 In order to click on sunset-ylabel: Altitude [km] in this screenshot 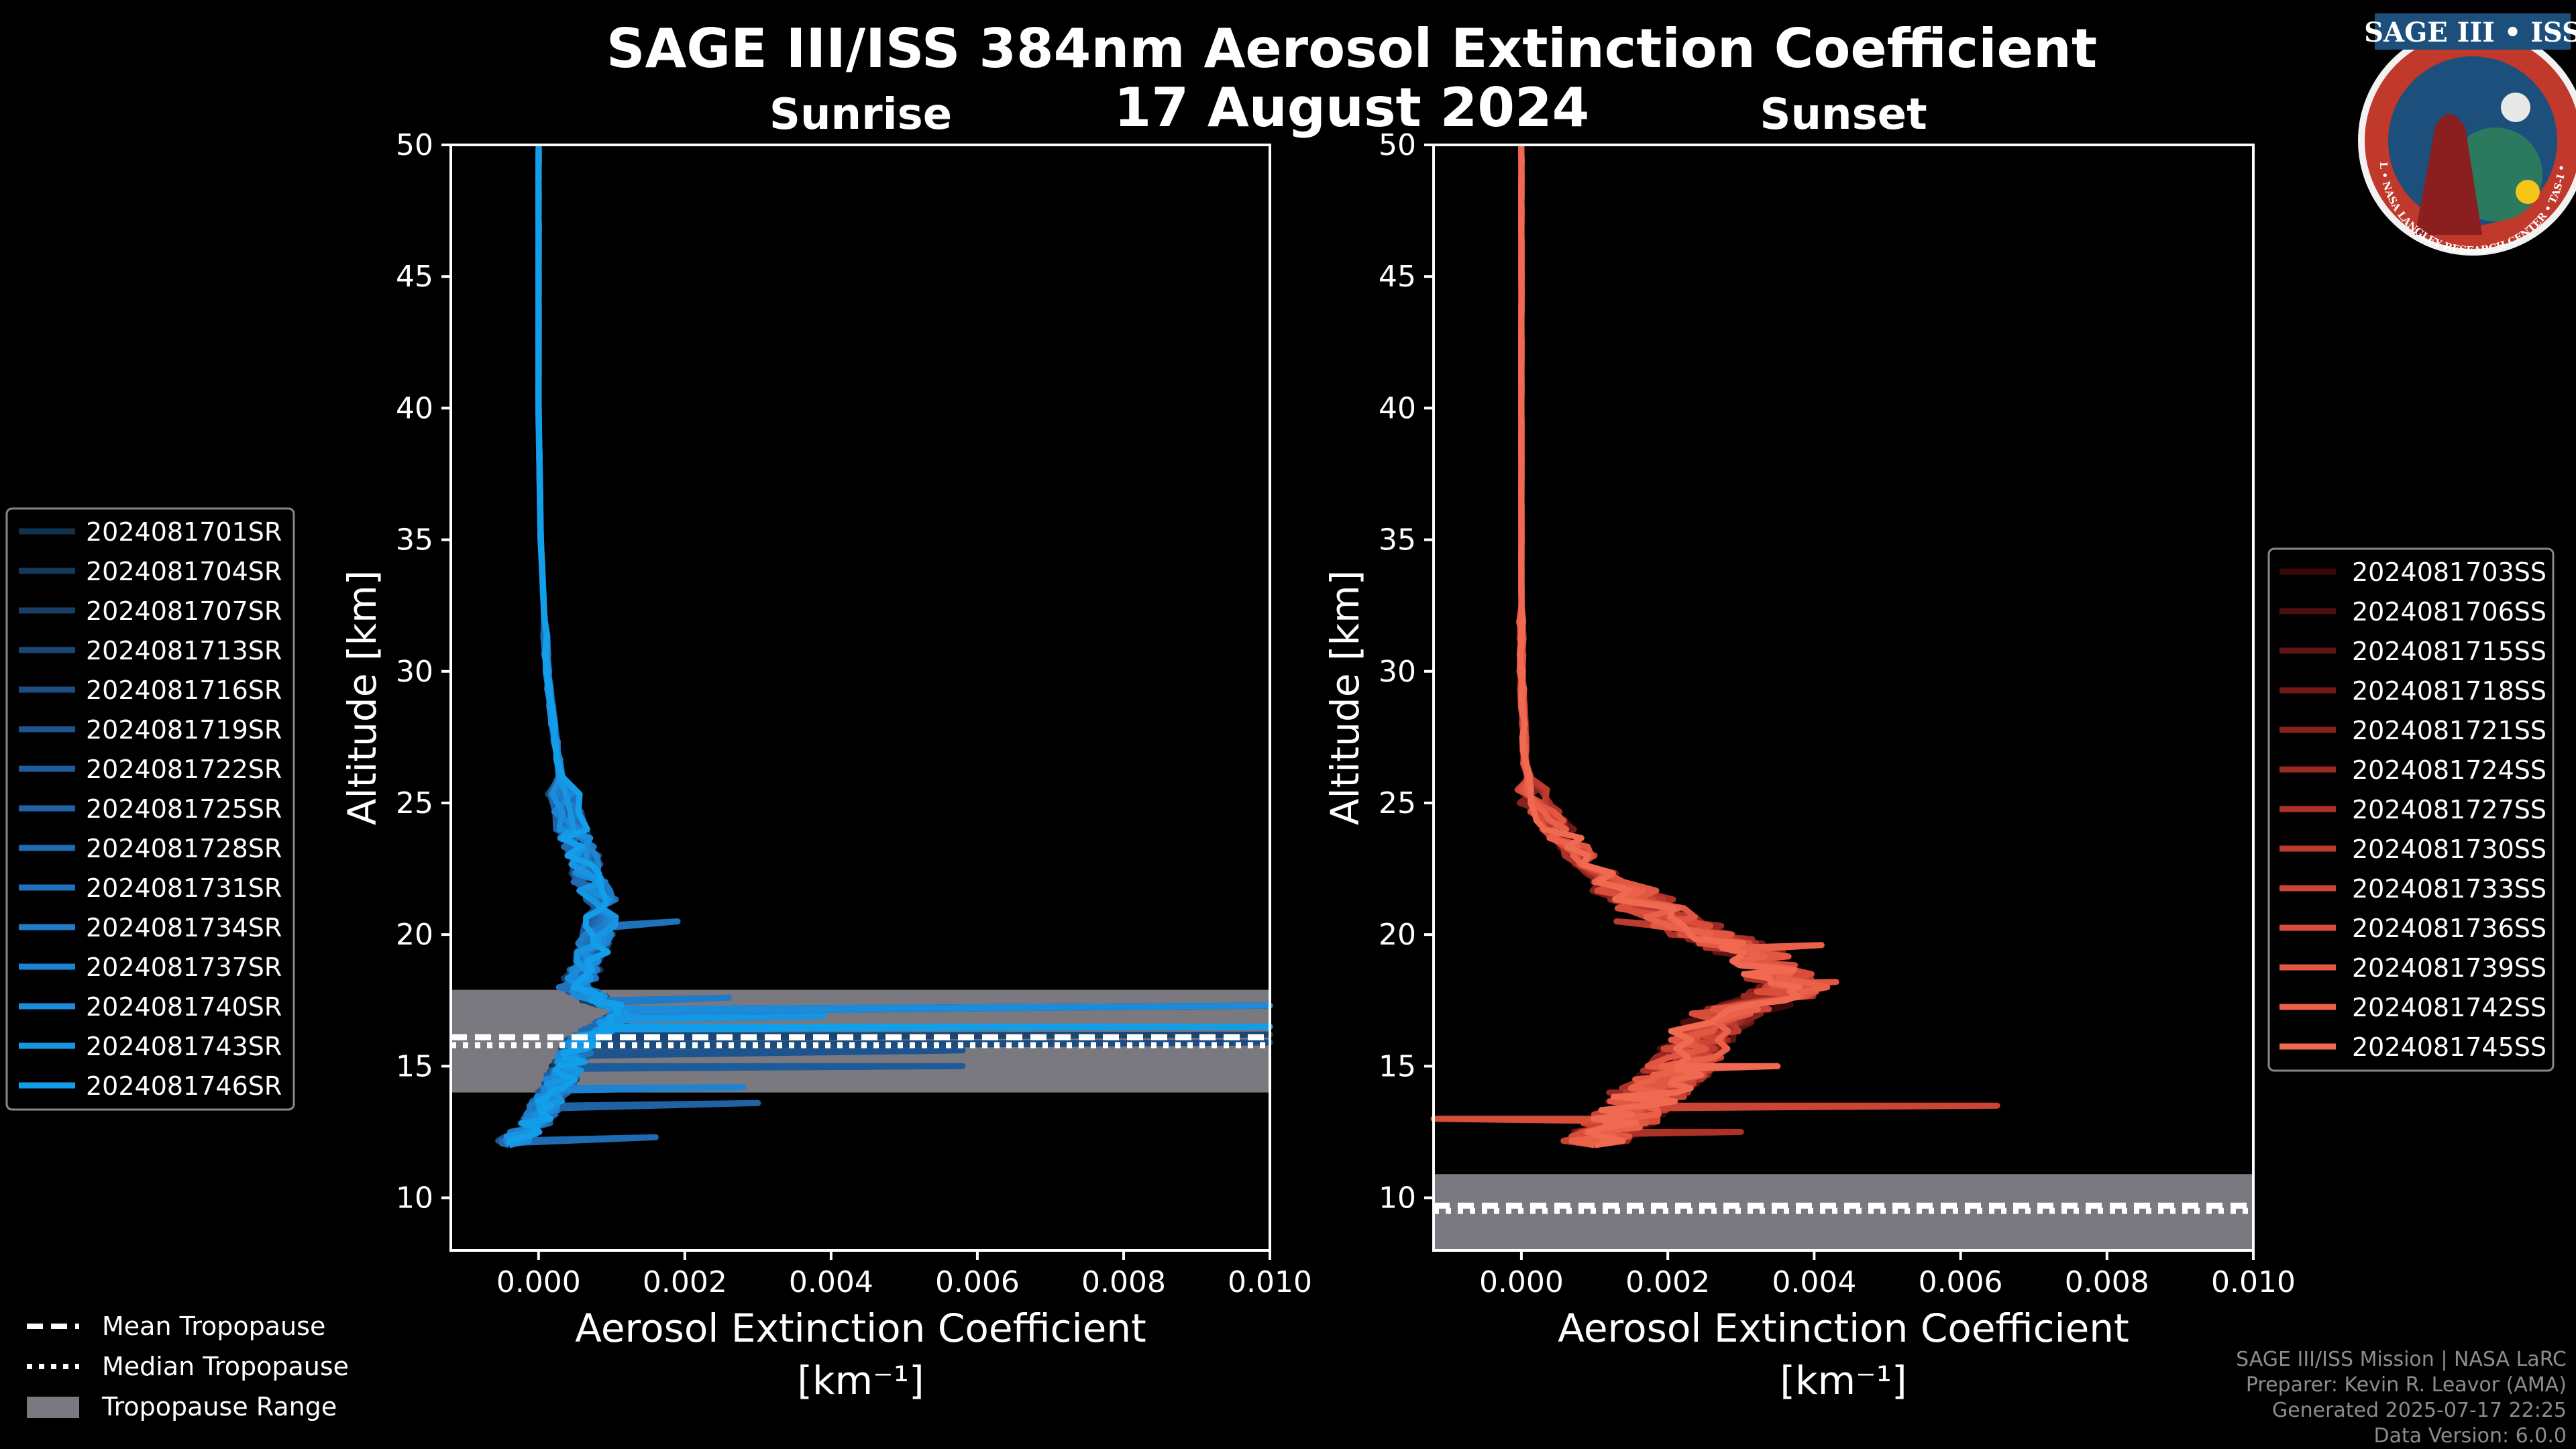, I will do `click(1345, 697)`.